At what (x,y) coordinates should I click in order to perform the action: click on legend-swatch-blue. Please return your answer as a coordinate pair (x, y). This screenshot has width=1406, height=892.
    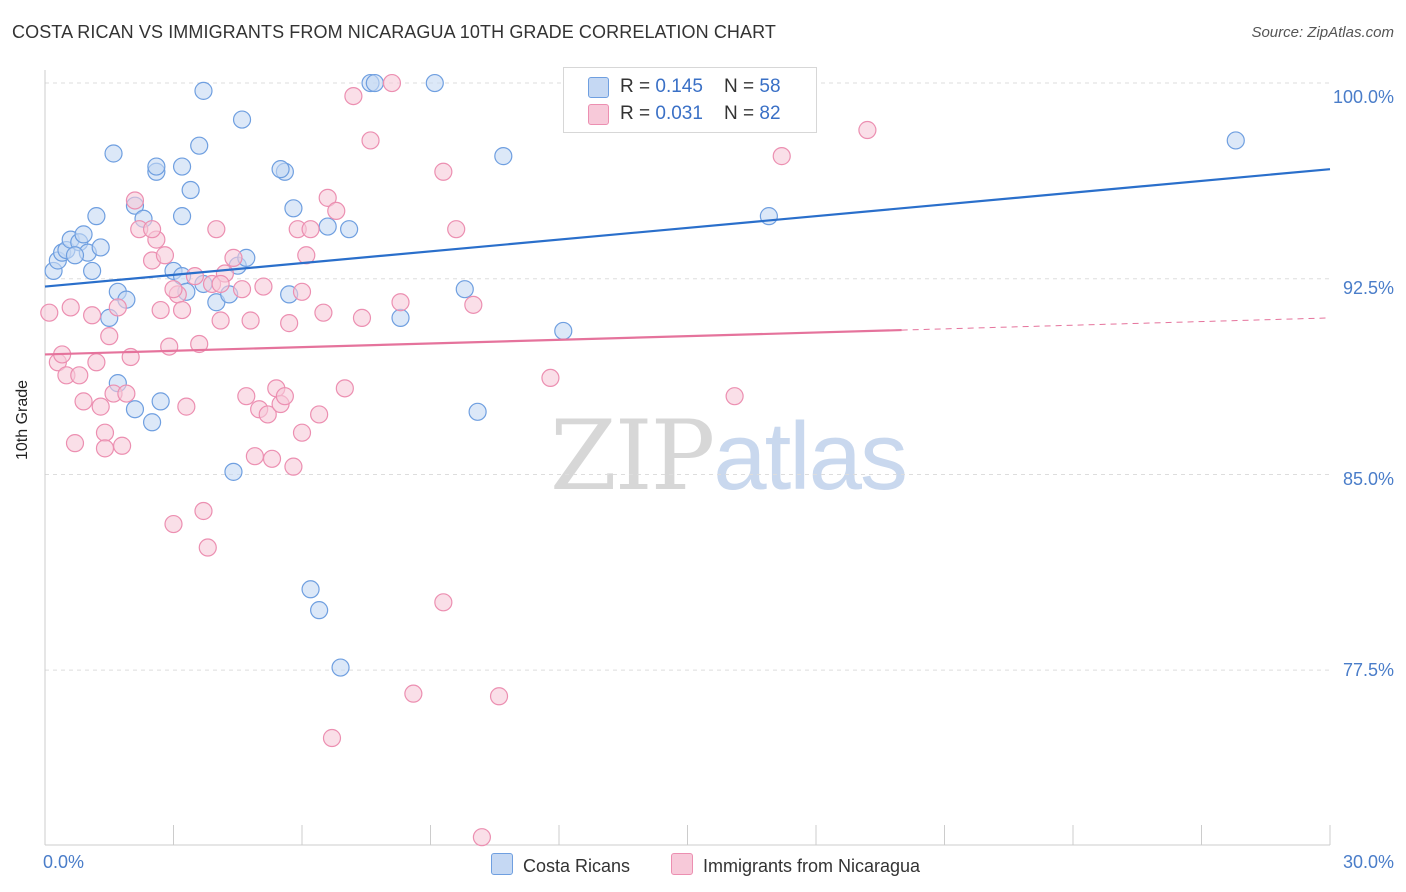
    Looking at the image, I should click on (598, 87).